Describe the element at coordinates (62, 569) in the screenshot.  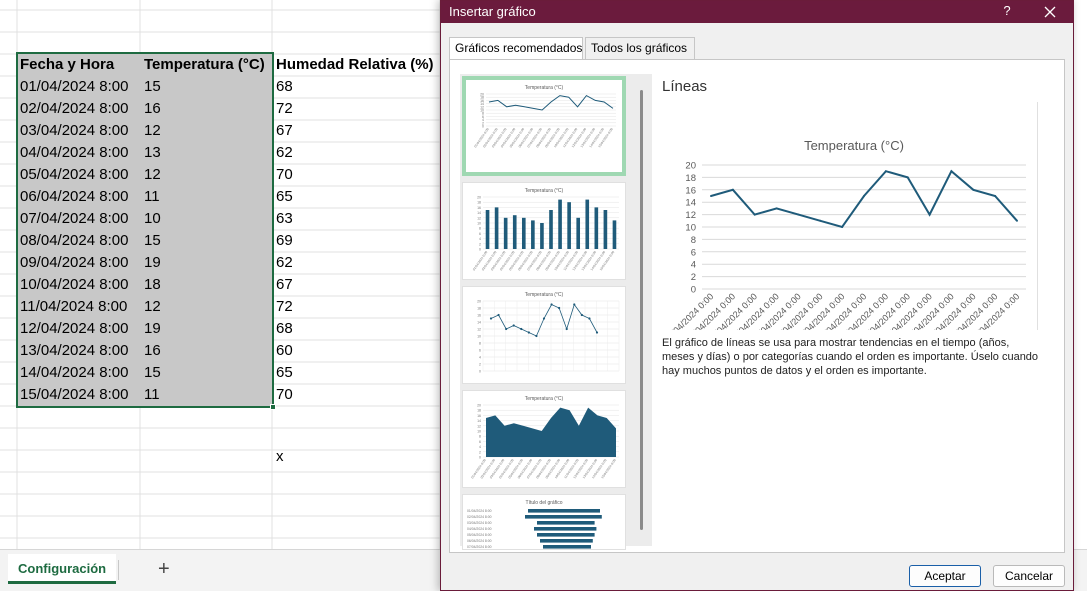
I see `sheet-tab-configuracion: Configuración` at that location.